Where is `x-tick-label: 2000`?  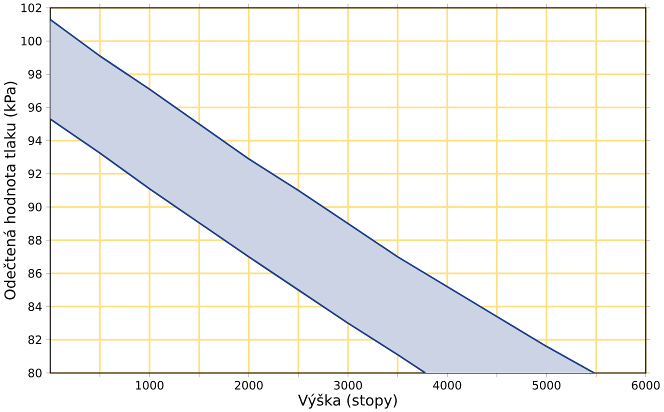 x-tick-label: 2000 is located at coordinates (248, 385).